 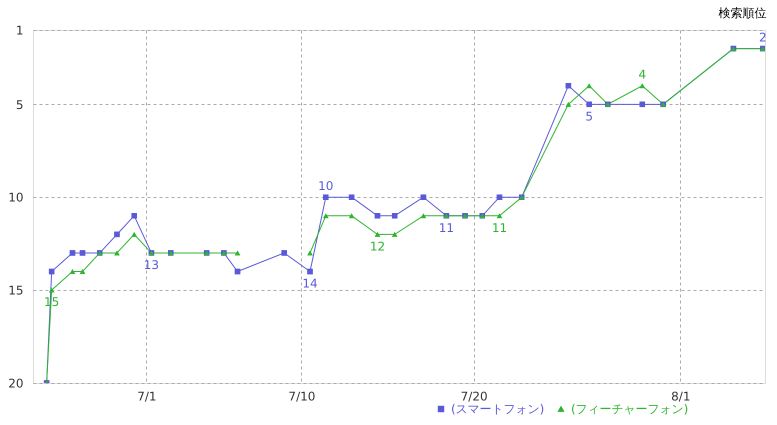 I want to click on x-tick-label: 8/1, so click(x=680, y=397).